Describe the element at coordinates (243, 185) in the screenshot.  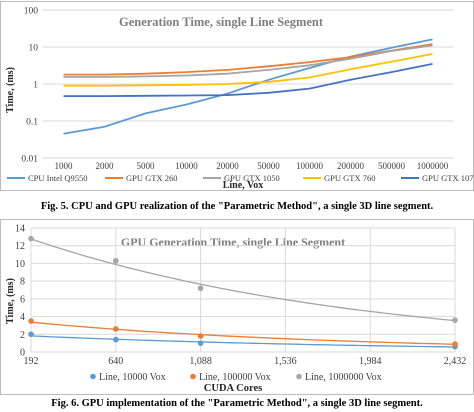
I see `chart1-xlabel: Line, Vox` at that location.